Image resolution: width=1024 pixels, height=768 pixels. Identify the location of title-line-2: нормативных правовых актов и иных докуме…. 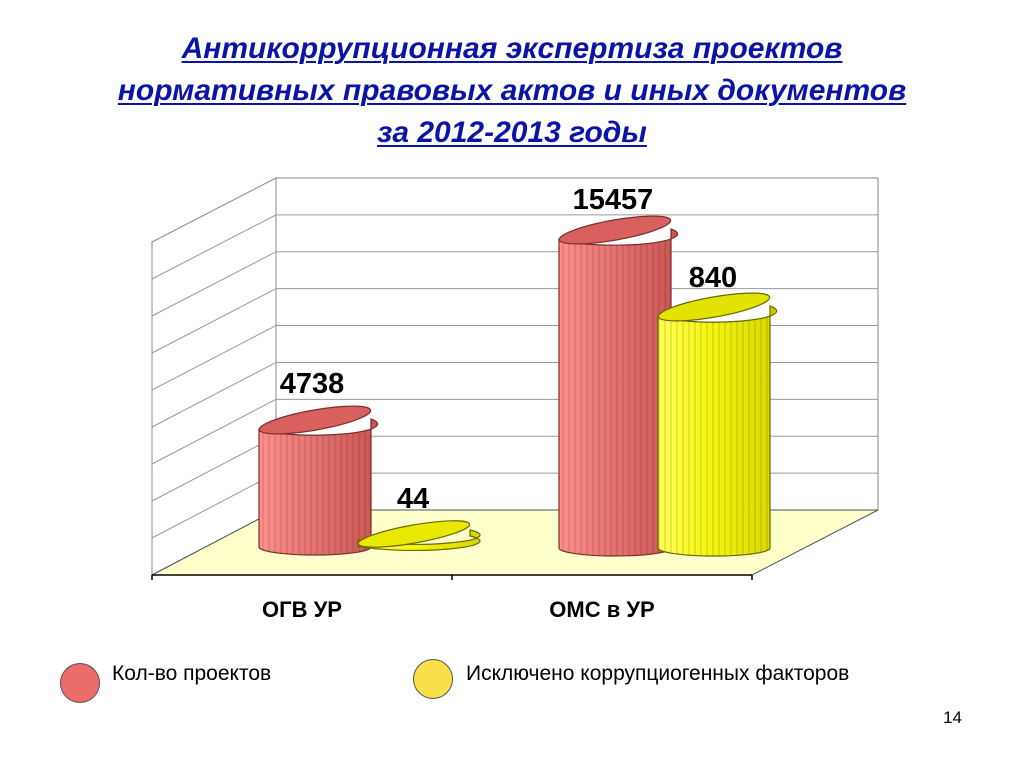
(512, 90).